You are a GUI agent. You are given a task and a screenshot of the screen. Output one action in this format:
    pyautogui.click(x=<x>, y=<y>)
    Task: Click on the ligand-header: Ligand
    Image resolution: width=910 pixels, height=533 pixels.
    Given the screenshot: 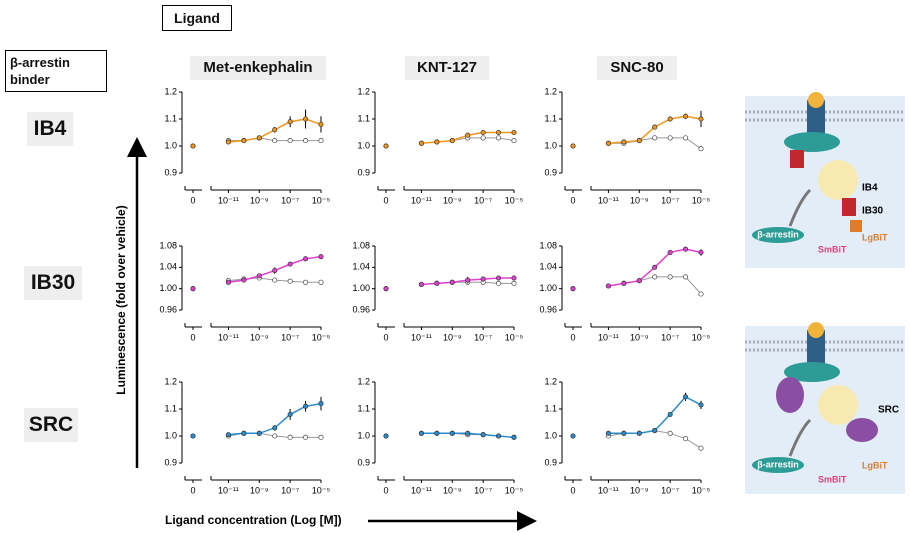 What is the action you would take?
    pyautogui.click(x=197, y=18)
    